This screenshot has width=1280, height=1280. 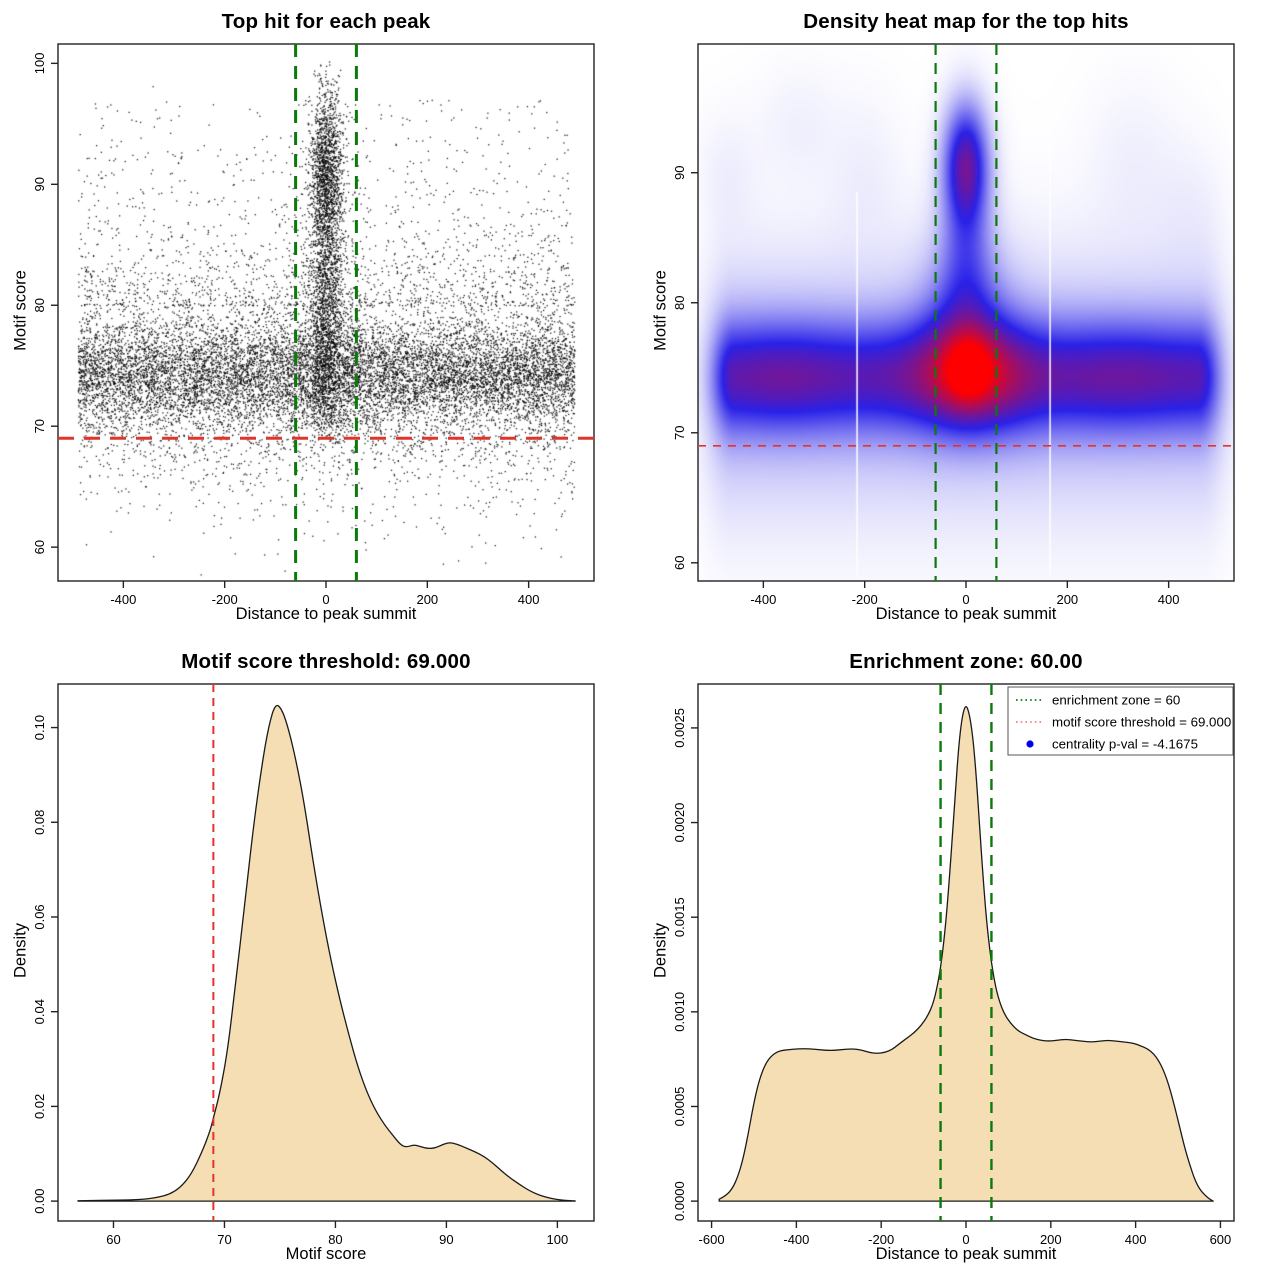 What do you see at coordinates (679, 1012) in the screenshot?
I see `y-tick-label: 0.0010` at bounding box center [679, 1012].